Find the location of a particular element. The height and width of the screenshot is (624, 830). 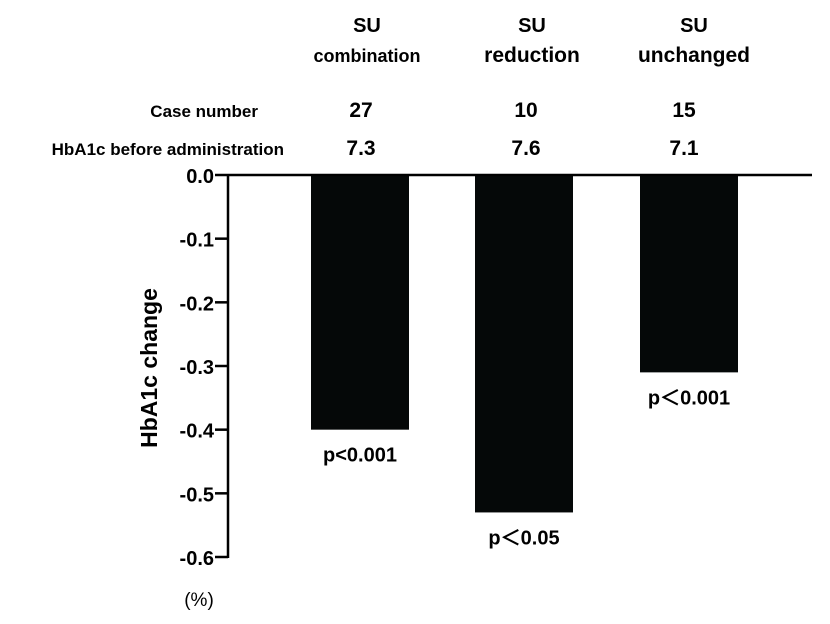

category-label-line2: unchanged is located at coordinates (694, 55).